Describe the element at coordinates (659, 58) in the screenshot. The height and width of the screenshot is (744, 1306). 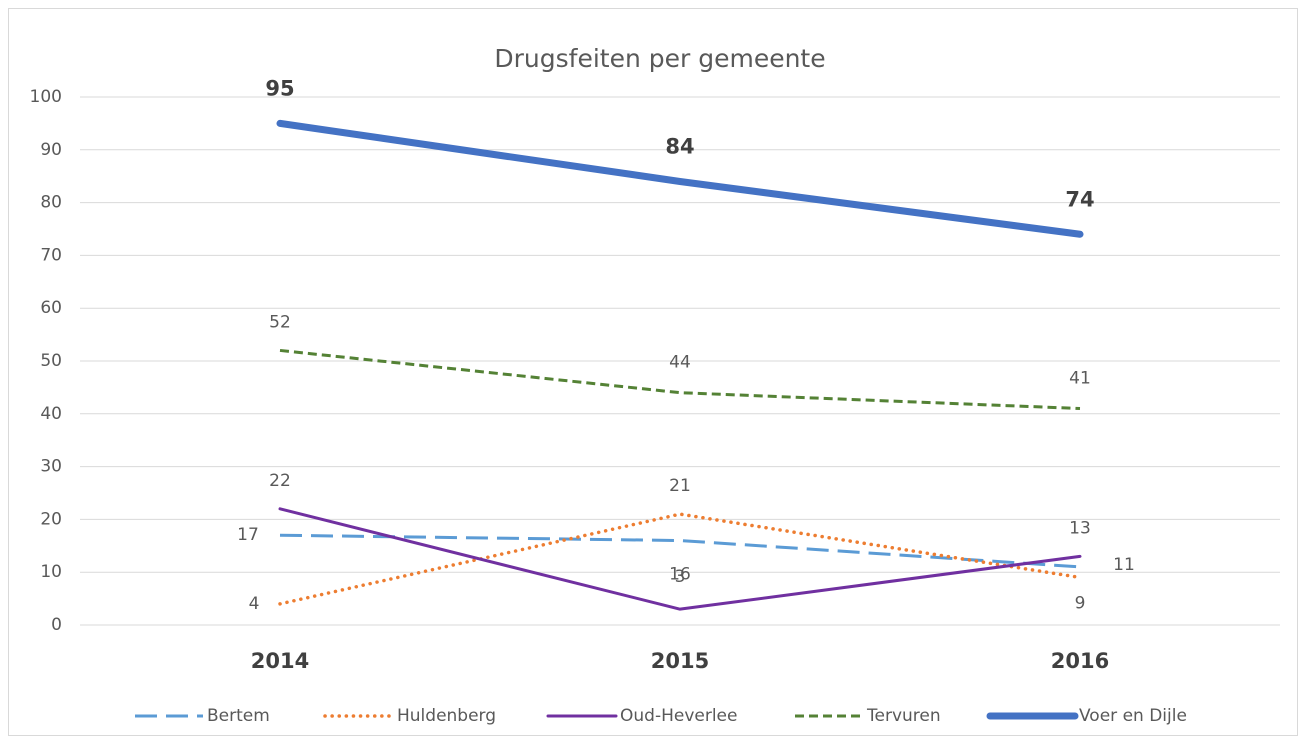
I see `chart-title: Drugsfeiten per gemeente` at that location.